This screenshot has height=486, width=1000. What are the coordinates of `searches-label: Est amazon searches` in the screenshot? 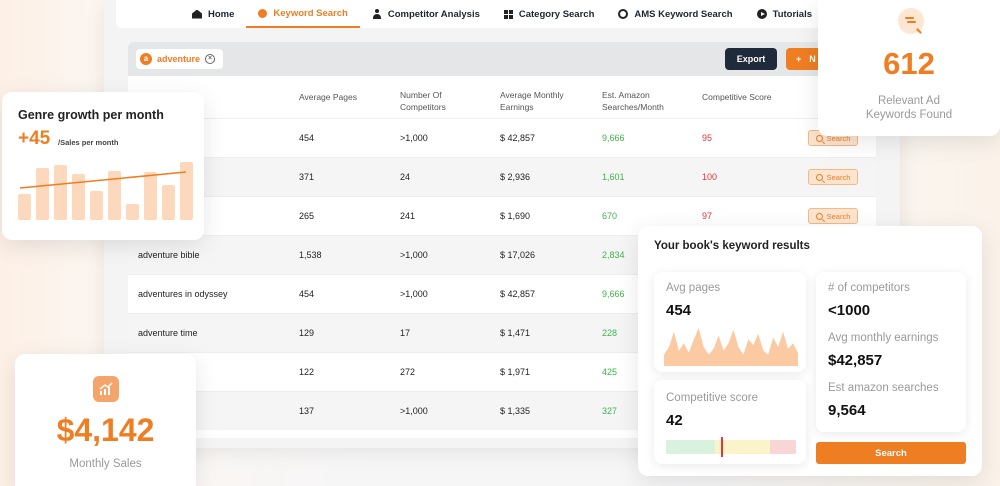 It's located at (883, 388).